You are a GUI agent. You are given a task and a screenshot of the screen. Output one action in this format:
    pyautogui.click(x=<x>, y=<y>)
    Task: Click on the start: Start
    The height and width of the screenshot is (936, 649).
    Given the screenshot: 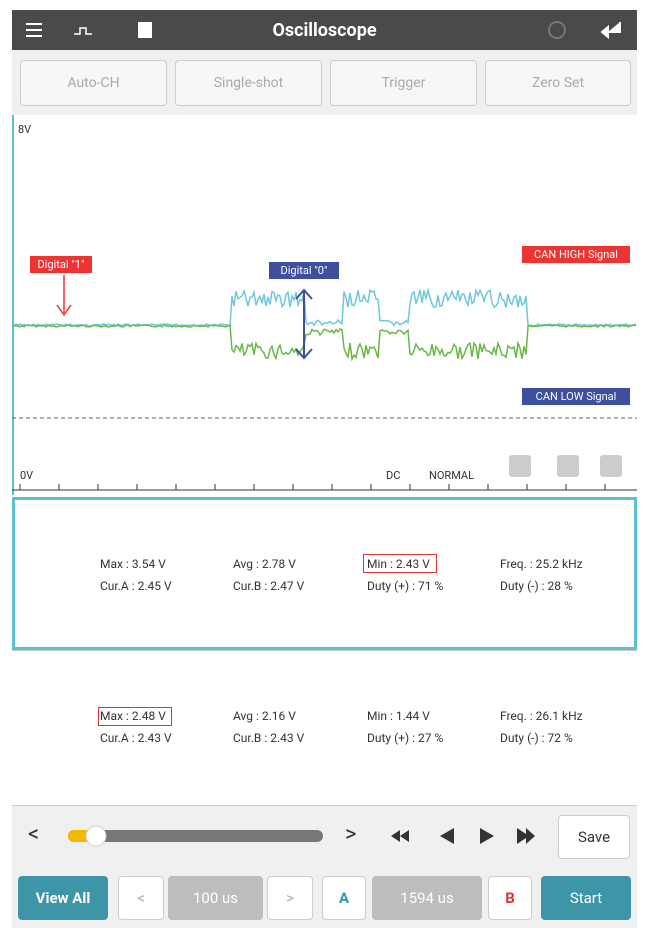 What is the action you would take?
    pyautogui.click(x=586, y=898)
    